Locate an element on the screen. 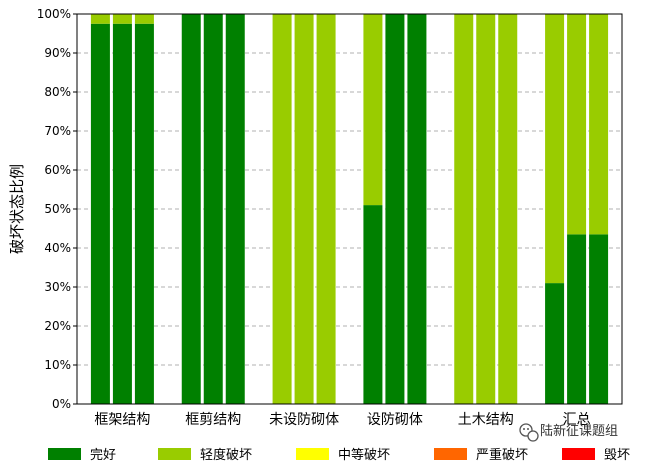  y-tick-label: 20% is located at coordinates (57, 326).